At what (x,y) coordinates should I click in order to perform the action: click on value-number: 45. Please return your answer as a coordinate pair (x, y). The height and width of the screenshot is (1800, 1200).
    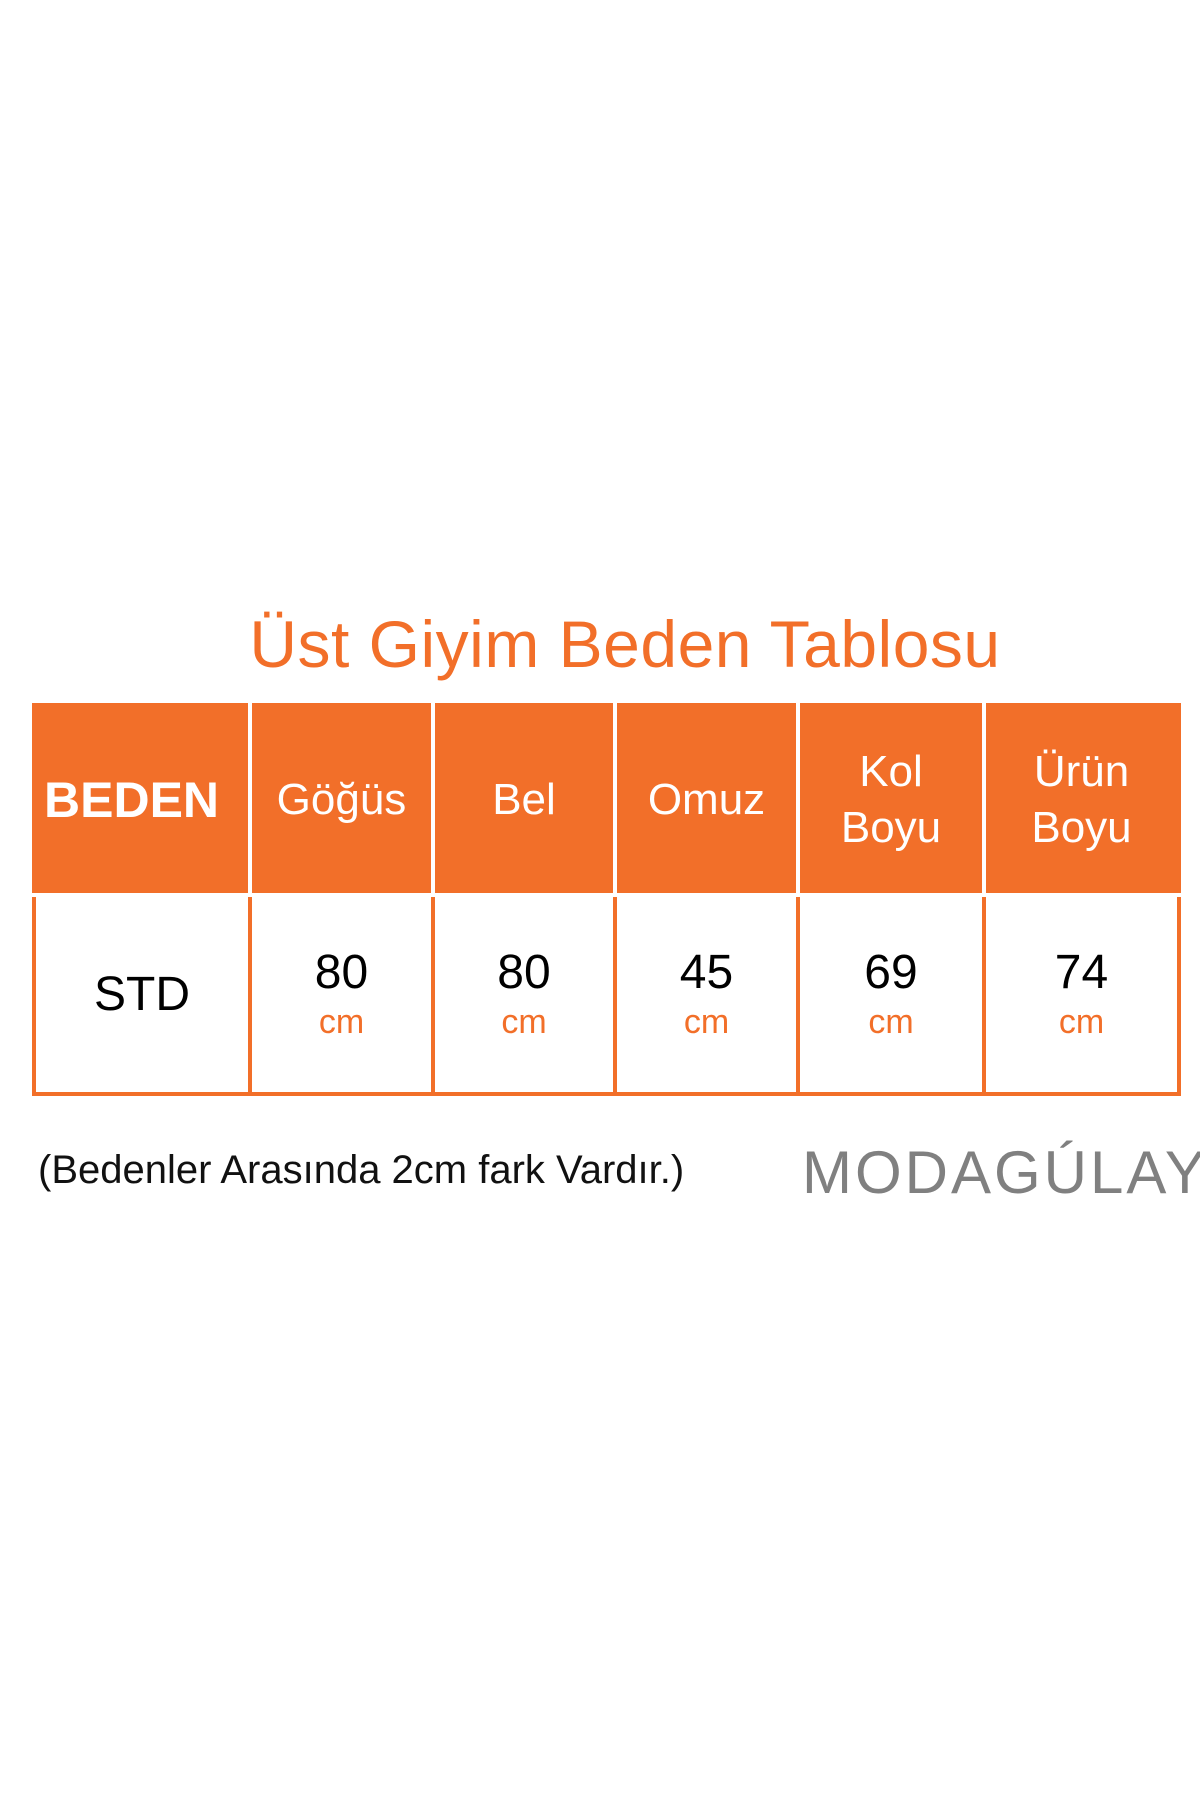
    Looking at the image, I should click on (706, 972).